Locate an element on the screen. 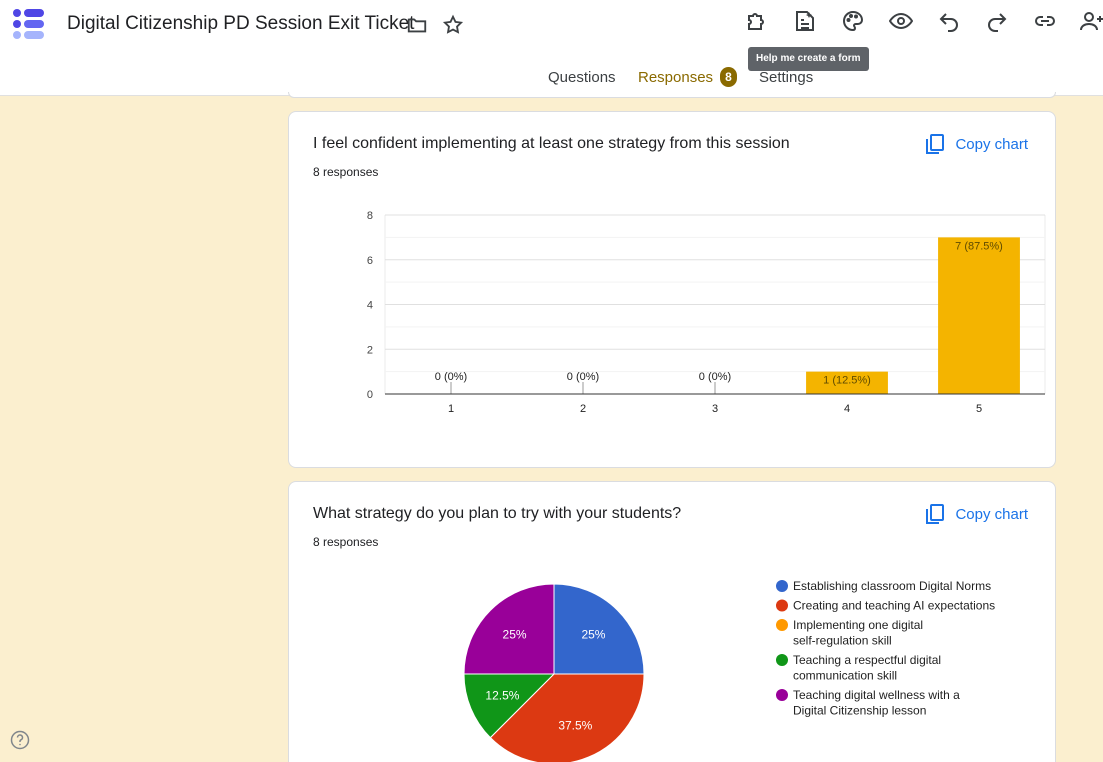 Image resolution: width=1103 pixels, height=762 pixels. legend-label: Establishing classroom Digital Norms is located at coordinates (892, 586).